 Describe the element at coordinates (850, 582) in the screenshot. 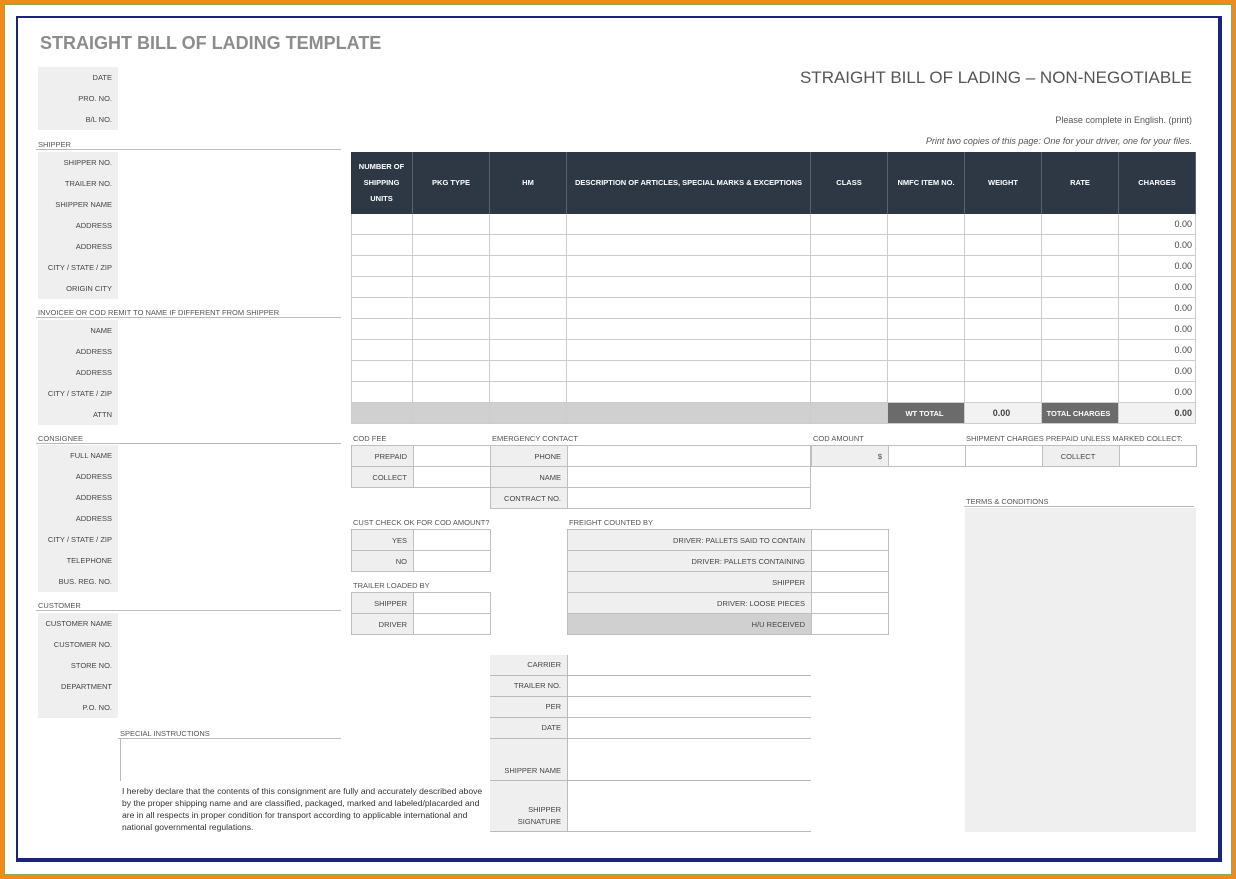

I see `freight-counted-field-shipper` at that location.